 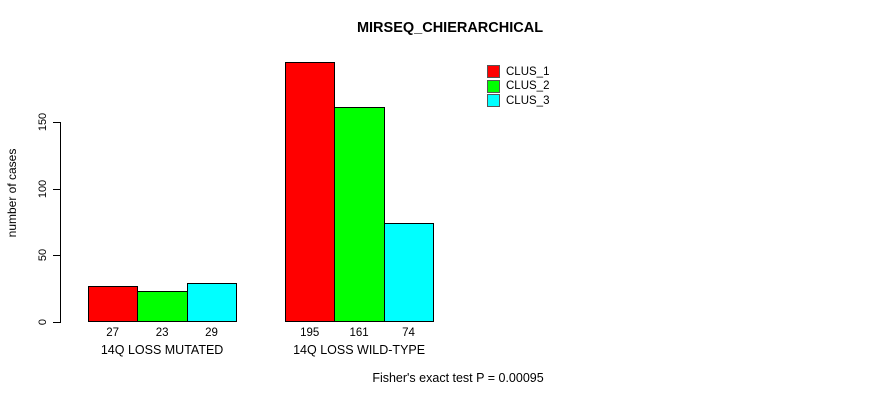 I want to click on bar-value-label: 161, so click(x=359, y=333).